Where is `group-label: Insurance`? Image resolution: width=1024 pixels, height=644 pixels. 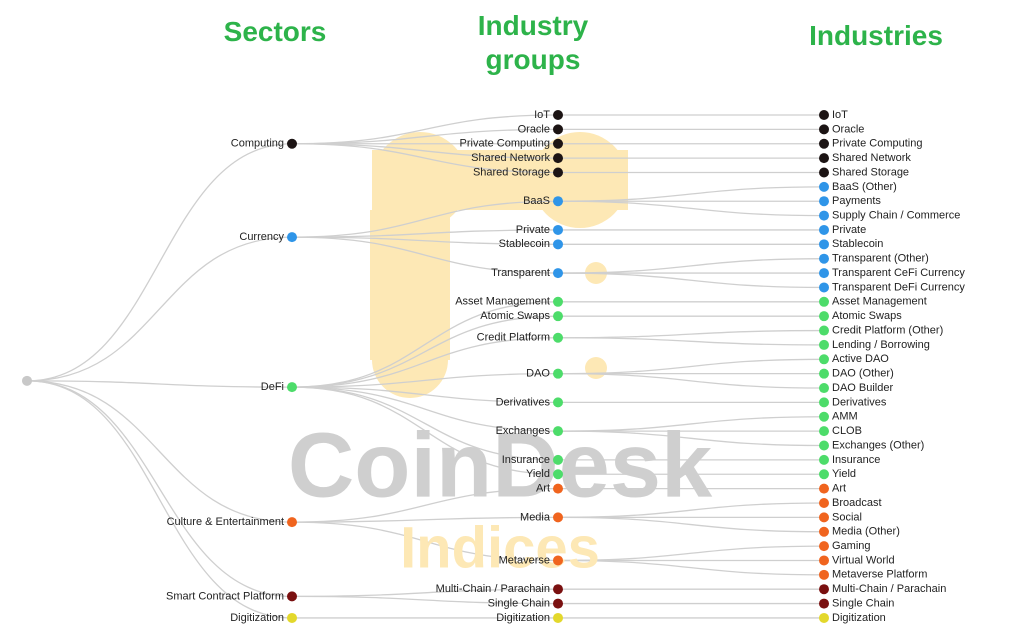
group-label: Insurance is located at coordinates (526, 460).